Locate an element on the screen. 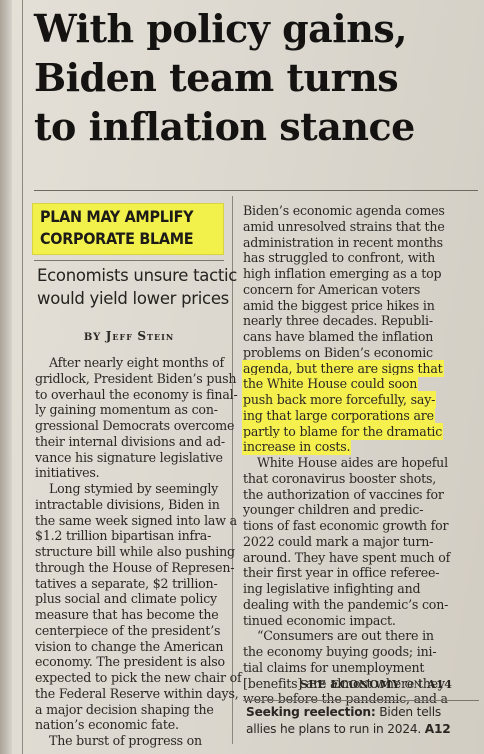  article-line: tinued economic impact. is located at coordinates (319, 620).